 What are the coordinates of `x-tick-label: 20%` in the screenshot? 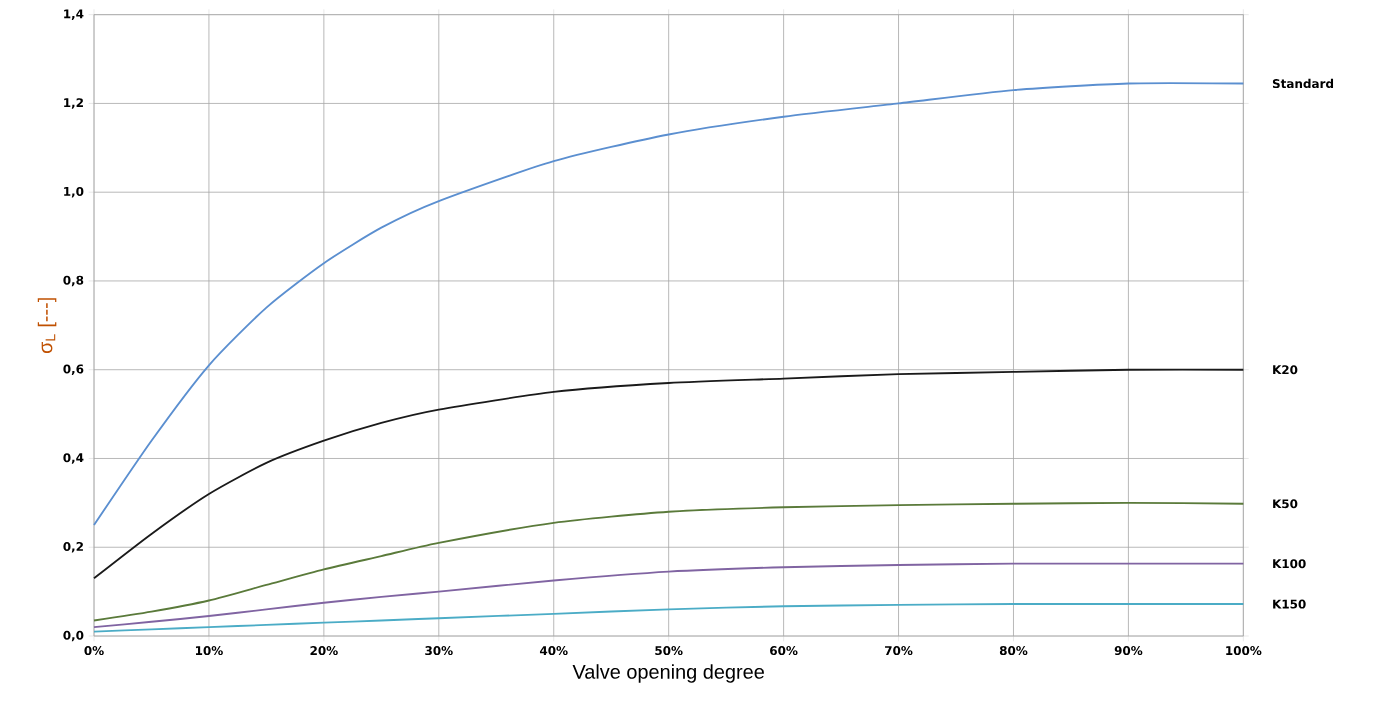 It's located at (324, 651).